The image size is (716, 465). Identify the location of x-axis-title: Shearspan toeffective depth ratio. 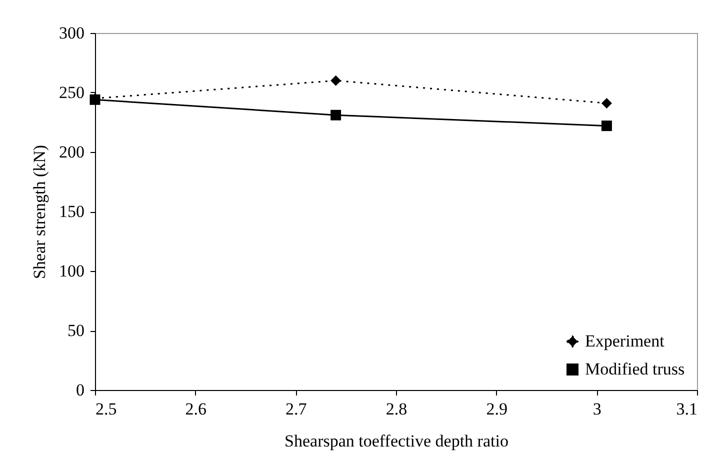
(396, 441).